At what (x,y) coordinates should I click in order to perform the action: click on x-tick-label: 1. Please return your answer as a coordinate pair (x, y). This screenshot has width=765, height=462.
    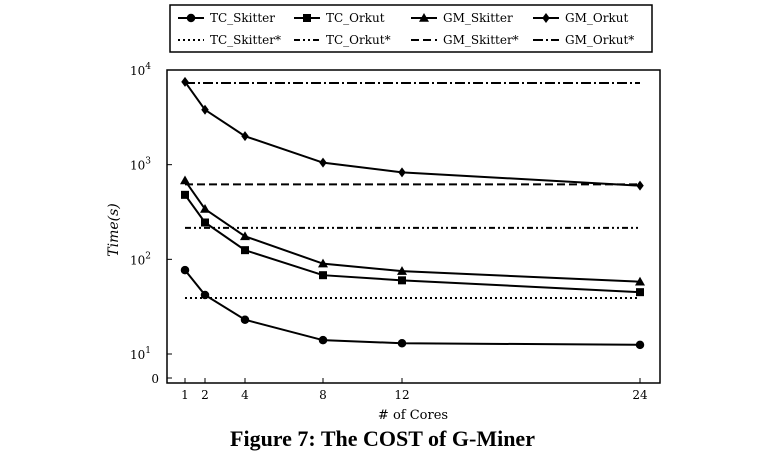
    Looking at the image, I should click on (185, 395).